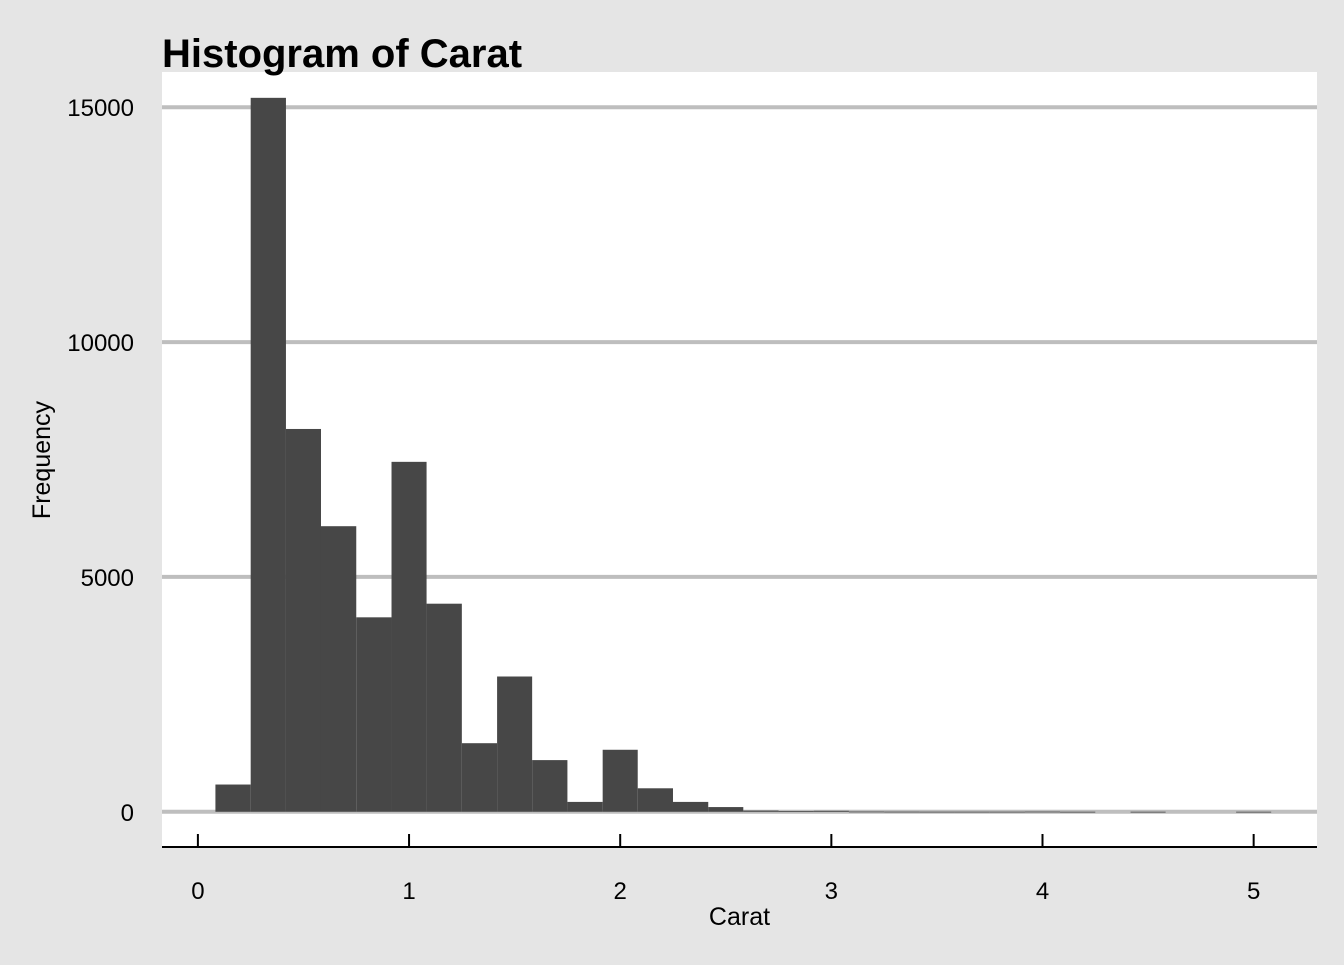  What do you see at coordinates (342, 54) in the screenshot?
I see `chart-title: Histogram of Carat` at bounding box center [342, 54].